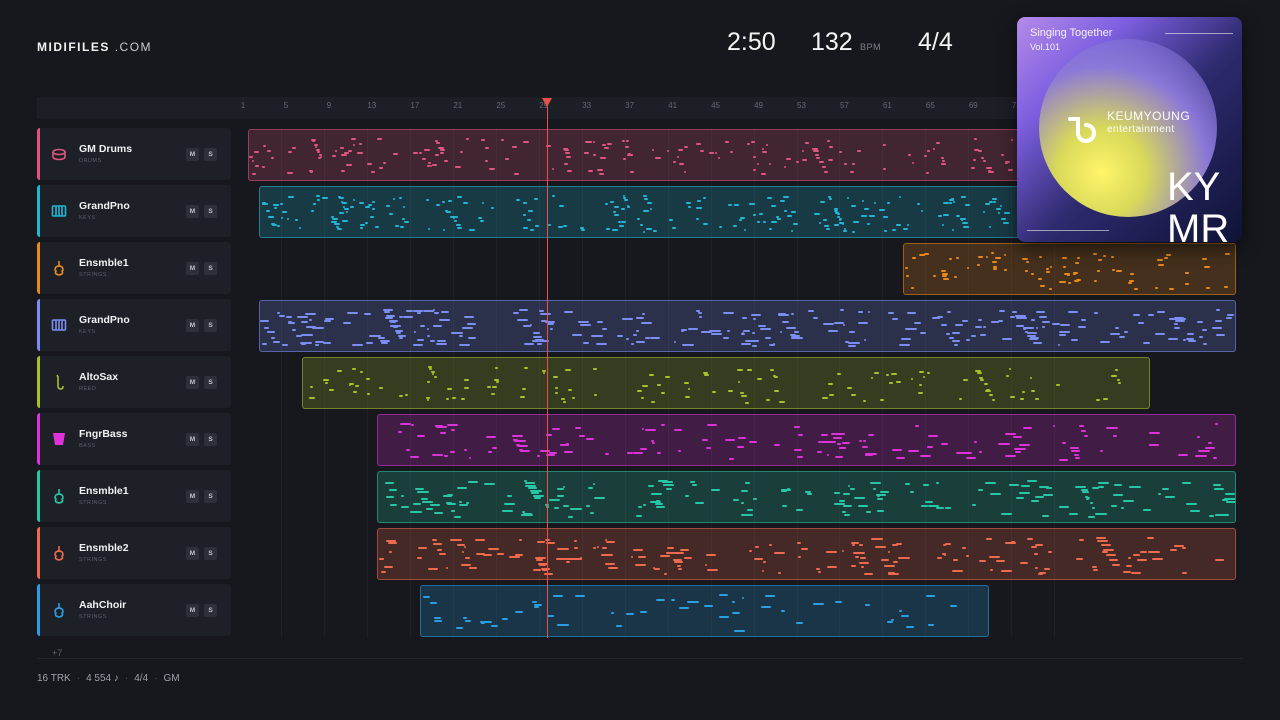 This screenshot has height=720, width=1280. What do you see at coordinates (640, 108) in the screenshot?
I see `timeline-ruler: 15913172125293337414549535761656973` at bounding box center [640, 108].